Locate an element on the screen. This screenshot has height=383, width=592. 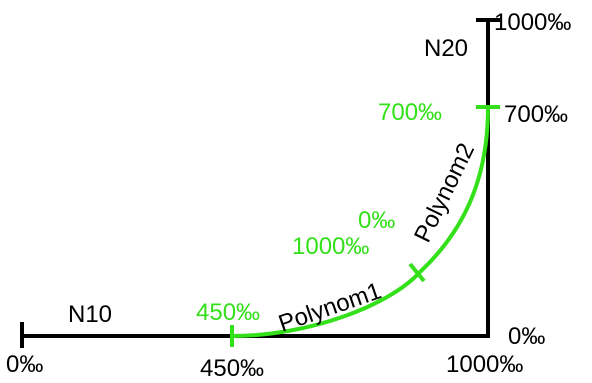
n20-start-label: 0‰ is located at coordinates (526, 336).